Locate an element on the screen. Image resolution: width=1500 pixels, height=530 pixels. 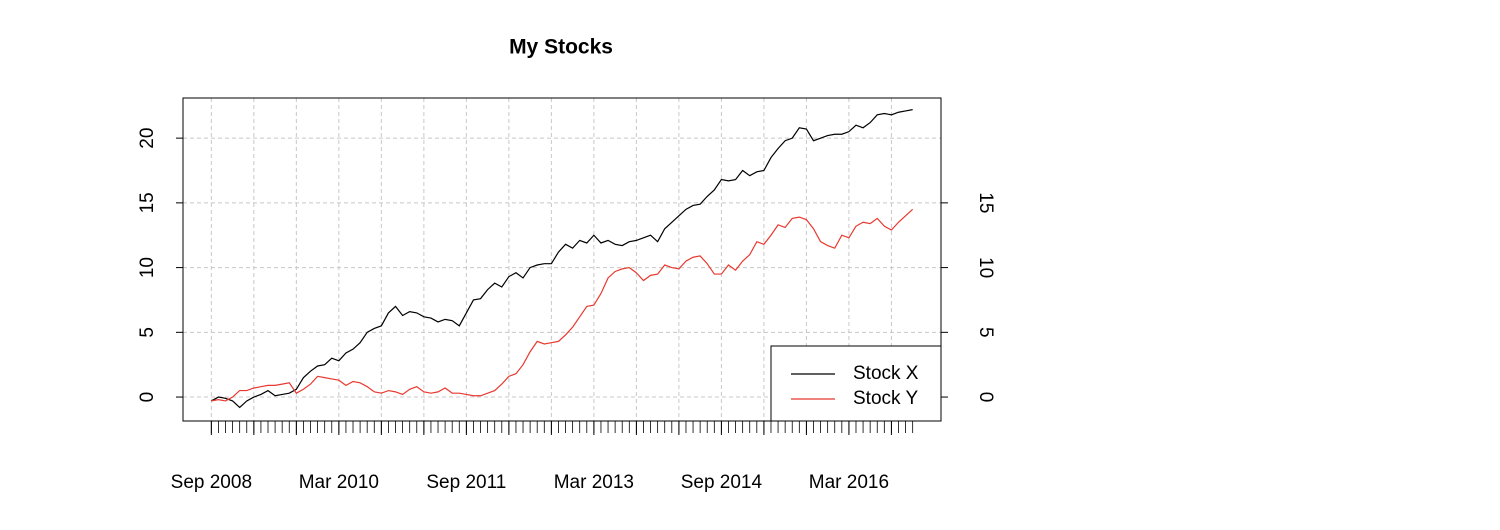
y2-tick-label: 0 is located at coordinates (985, 397).